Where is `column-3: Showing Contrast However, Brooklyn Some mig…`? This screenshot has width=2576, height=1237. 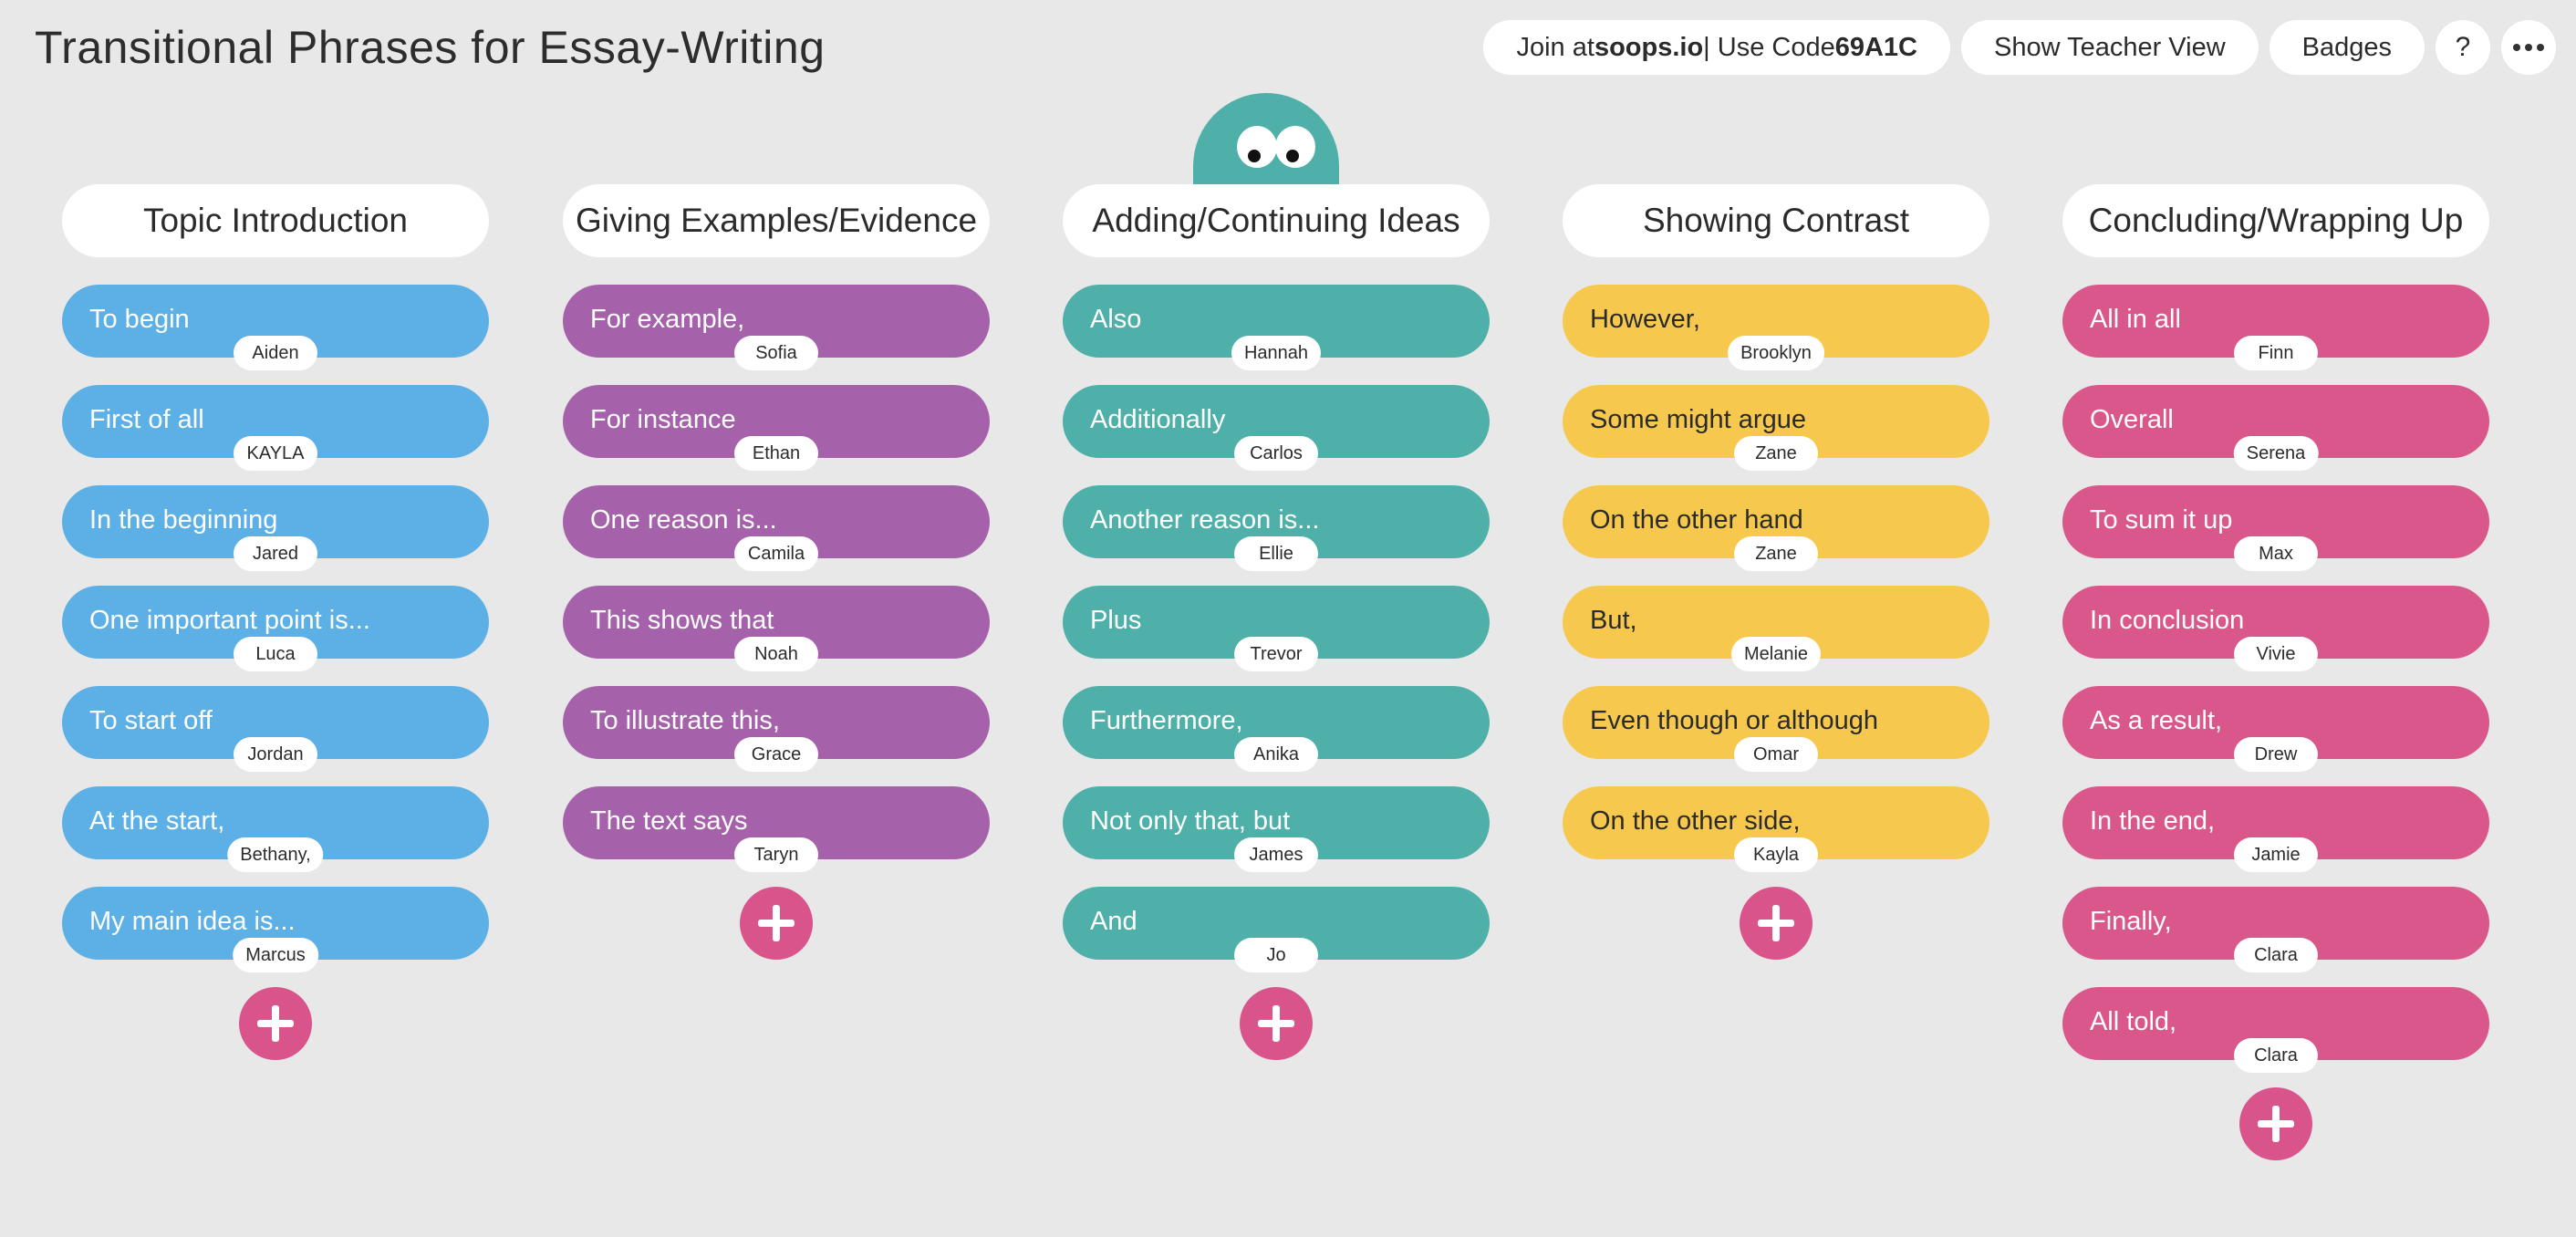 column-3: Showing Contrast However, Brooklyn Some mig… is located at coordinates (1776, 572).